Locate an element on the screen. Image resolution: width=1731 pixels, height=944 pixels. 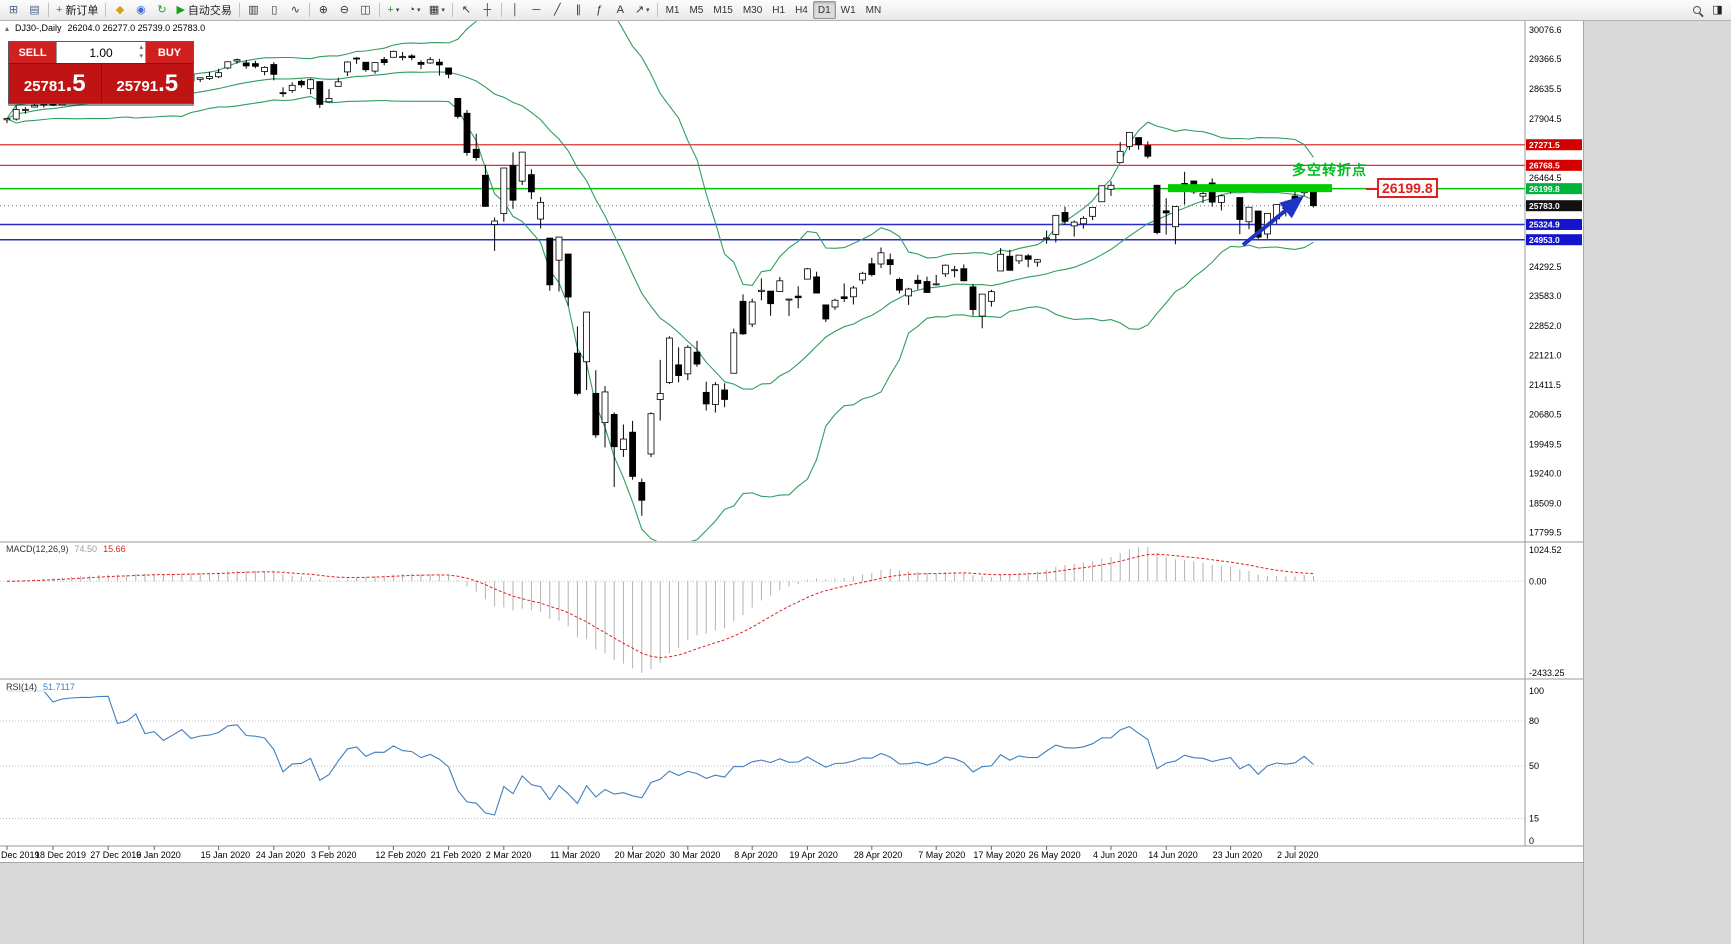
cursor-button: ↖ is located at coordinates (466, 10).